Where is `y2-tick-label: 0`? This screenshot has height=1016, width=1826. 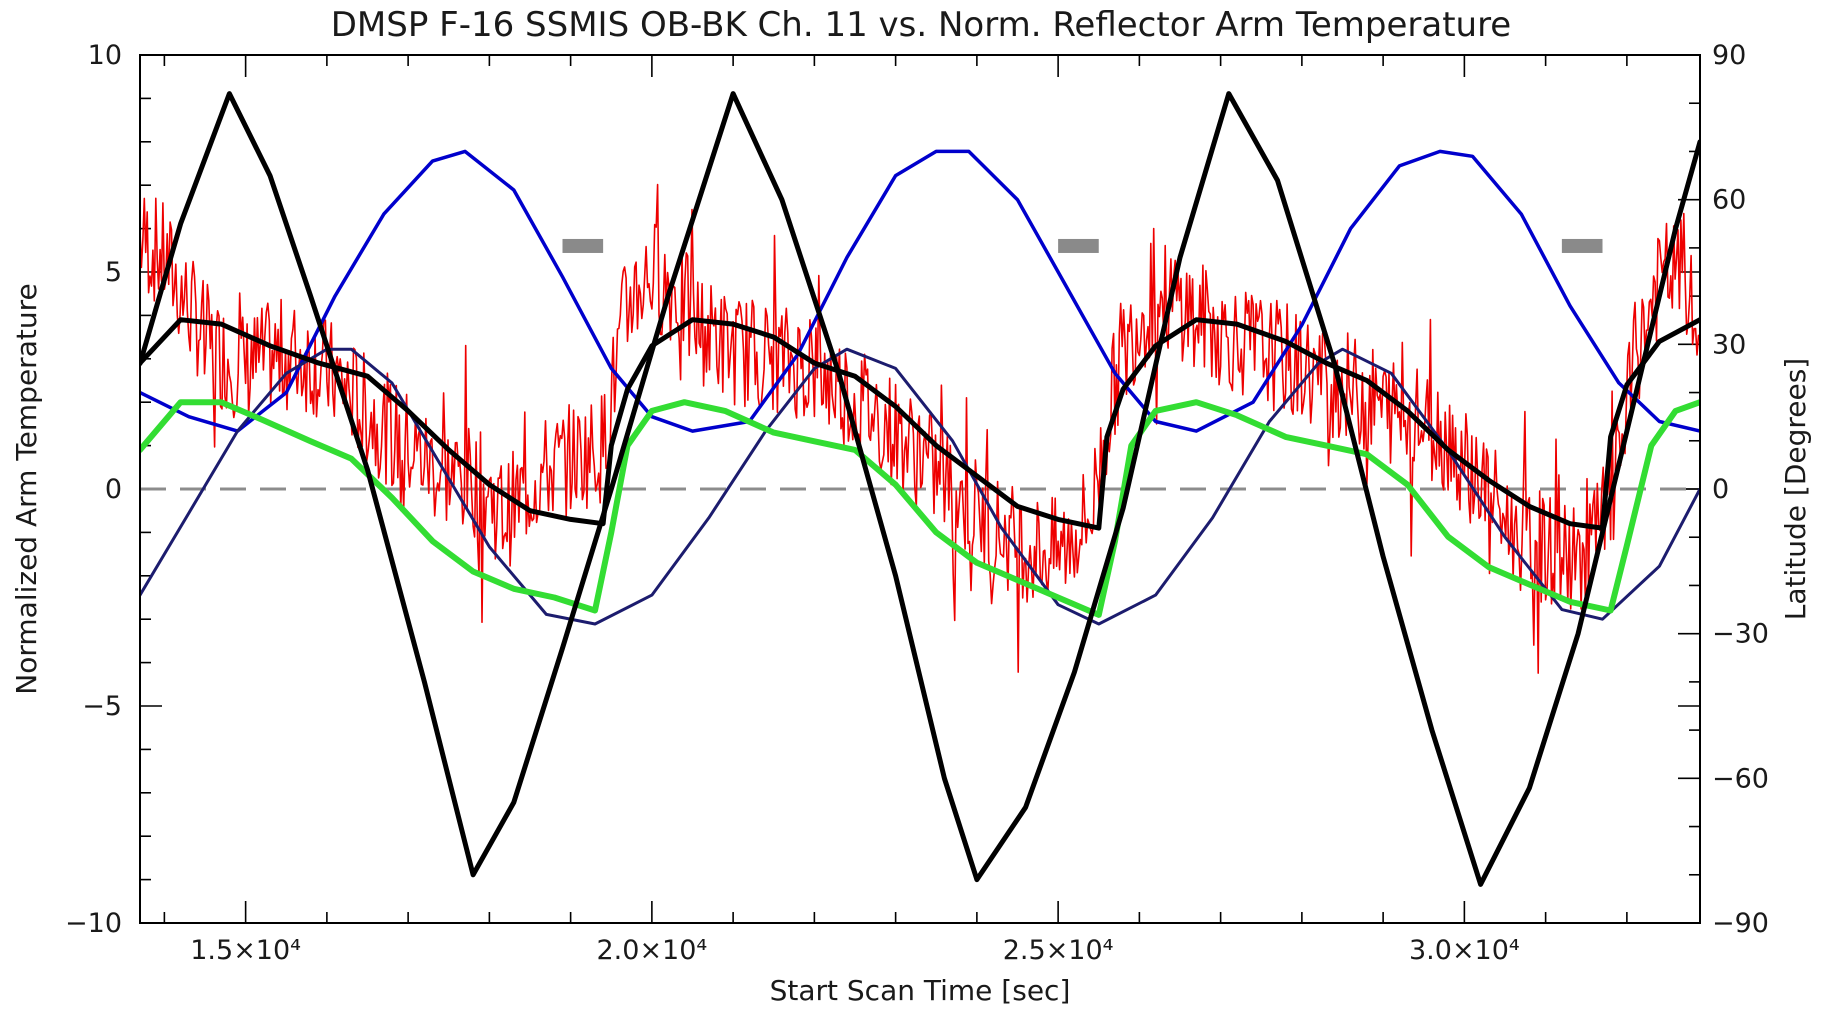
y2-tick-label: 0 is located at coordinates (1720, 489).